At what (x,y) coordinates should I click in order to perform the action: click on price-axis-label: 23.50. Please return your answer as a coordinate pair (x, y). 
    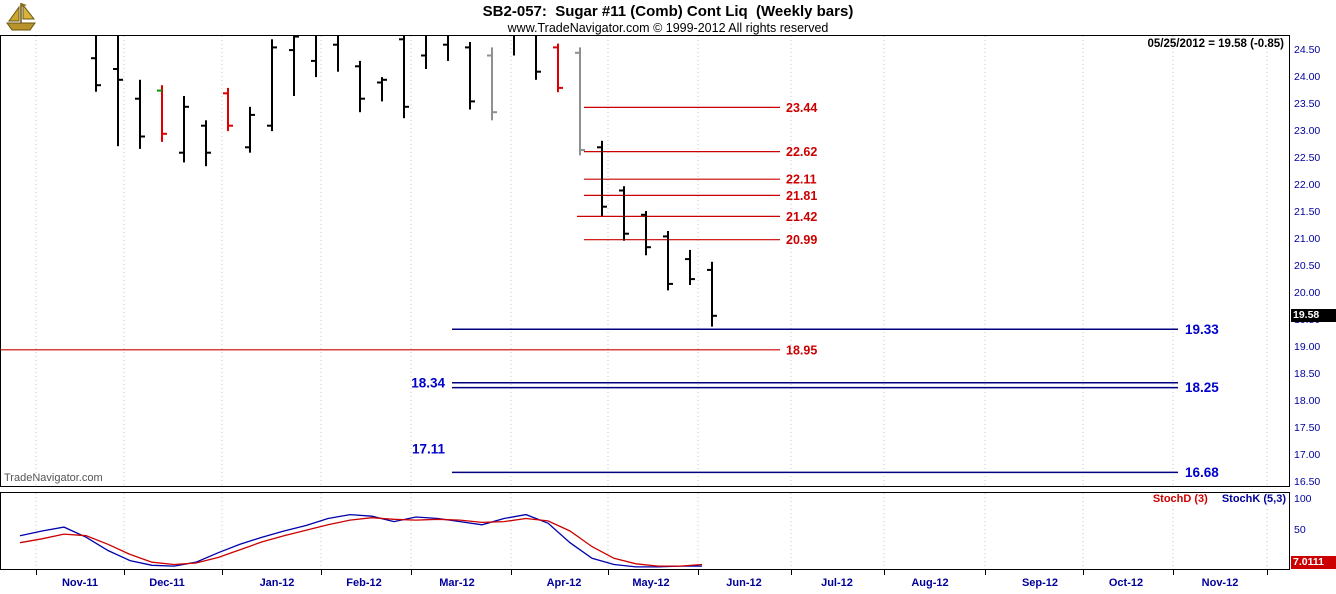
    Looking at the image, I should click on (1307, 104).